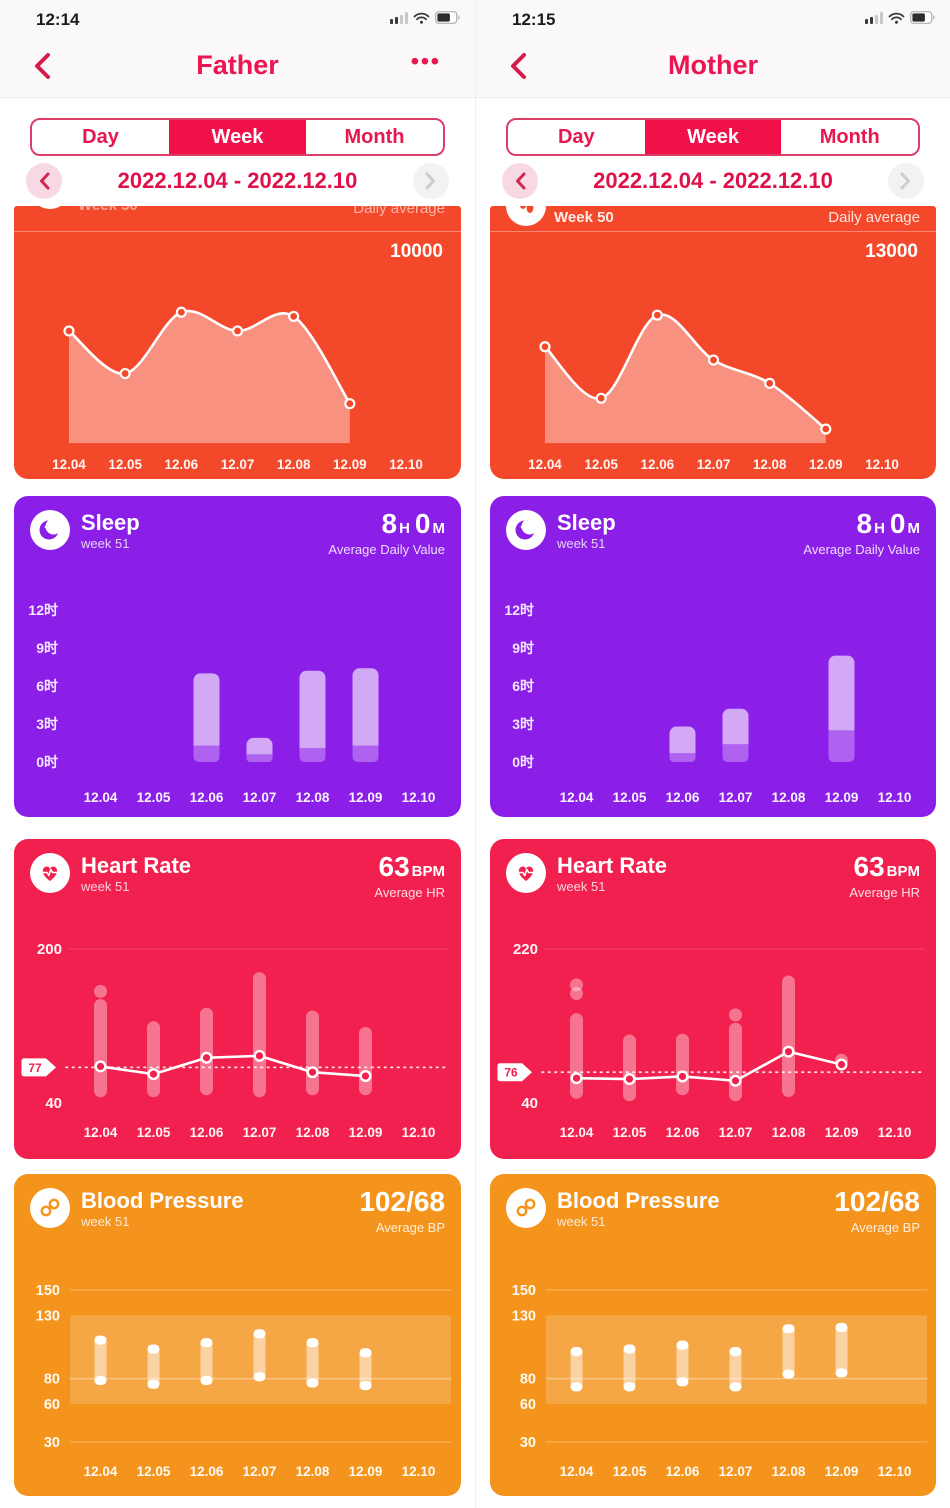  I want to click on sleep-week-label: week 51, so click(581, 544).